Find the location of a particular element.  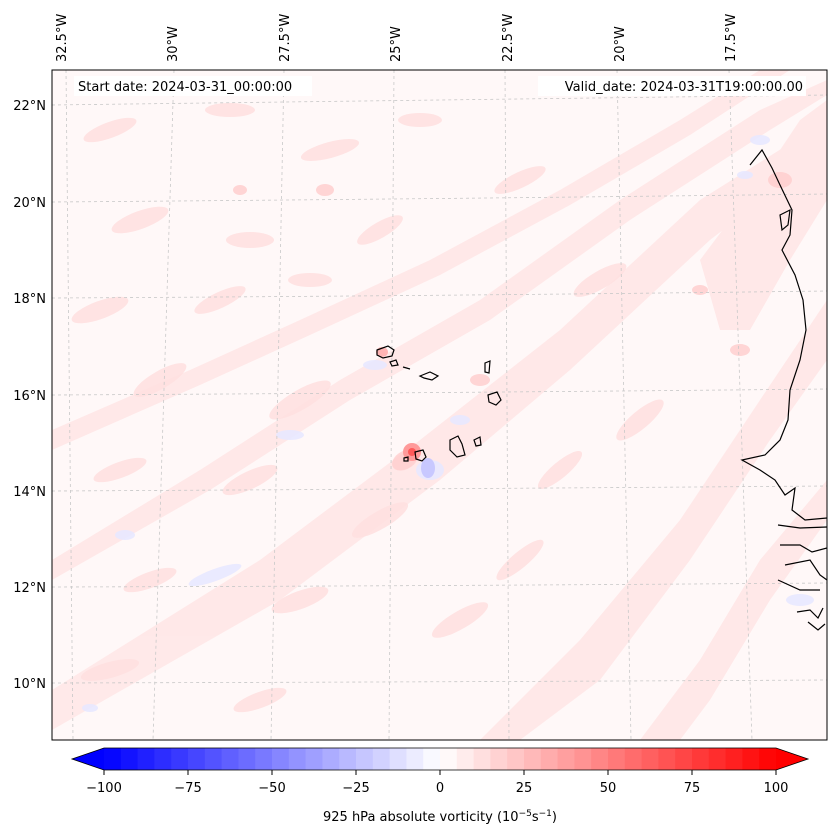

lon-label: 32.5°W is located at coordinates (62, 38).